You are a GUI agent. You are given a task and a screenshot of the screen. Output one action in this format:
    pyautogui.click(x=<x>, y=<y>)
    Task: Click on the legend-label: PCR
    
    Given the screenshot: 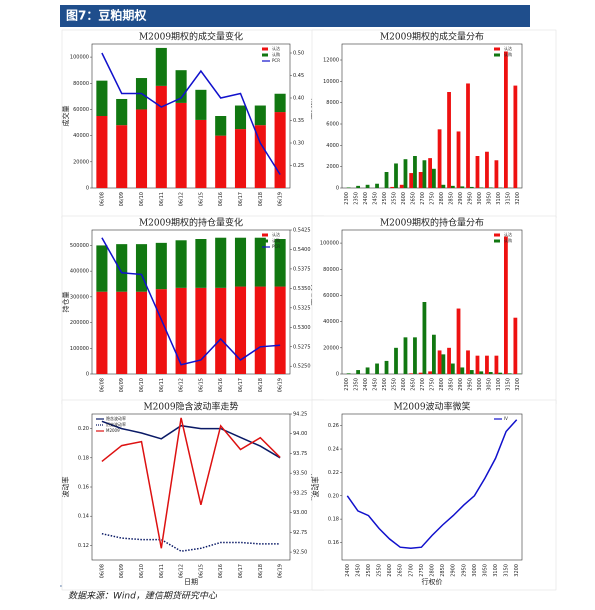 What is the action you would take?
    pyautogui.click(x=276, y=246)
    